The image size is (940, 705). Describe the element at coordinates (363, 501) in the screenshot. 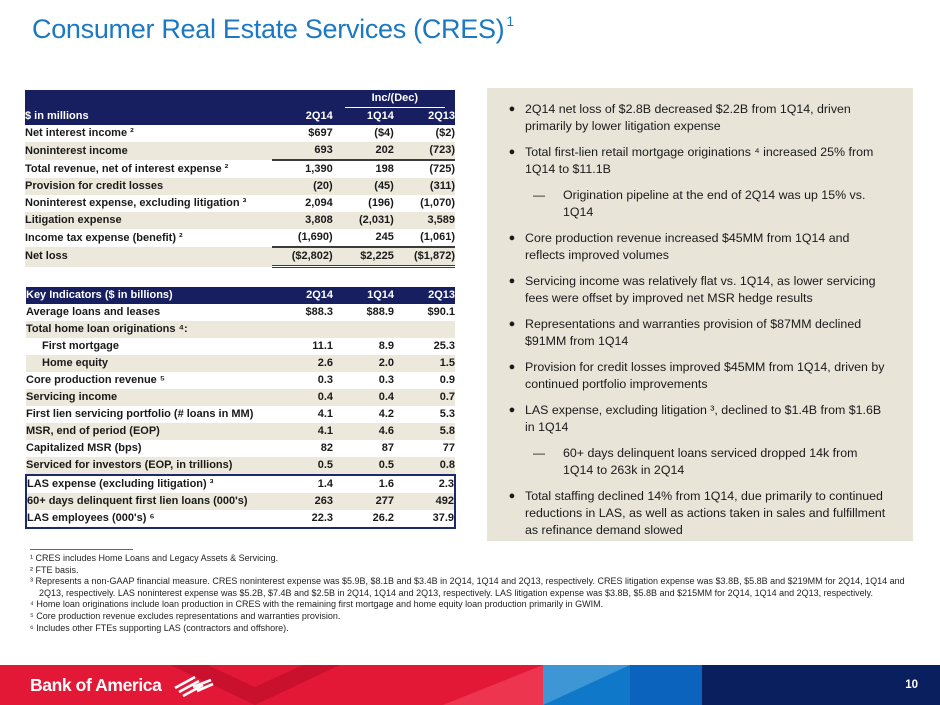

I see `row-value: 277` at that location.